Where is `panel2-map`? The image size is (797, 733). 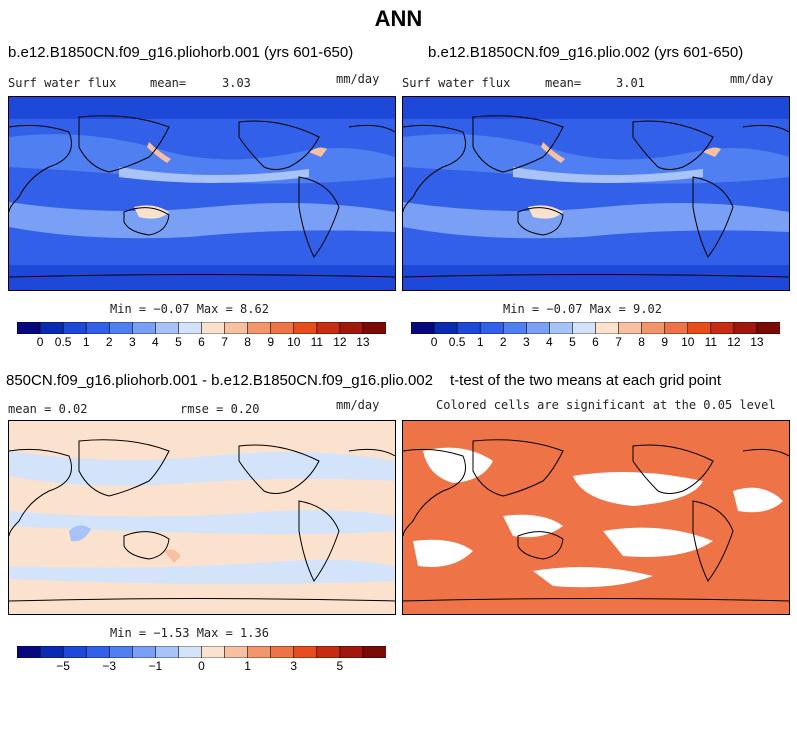
panel2-map is located at coordinates (596, 193).